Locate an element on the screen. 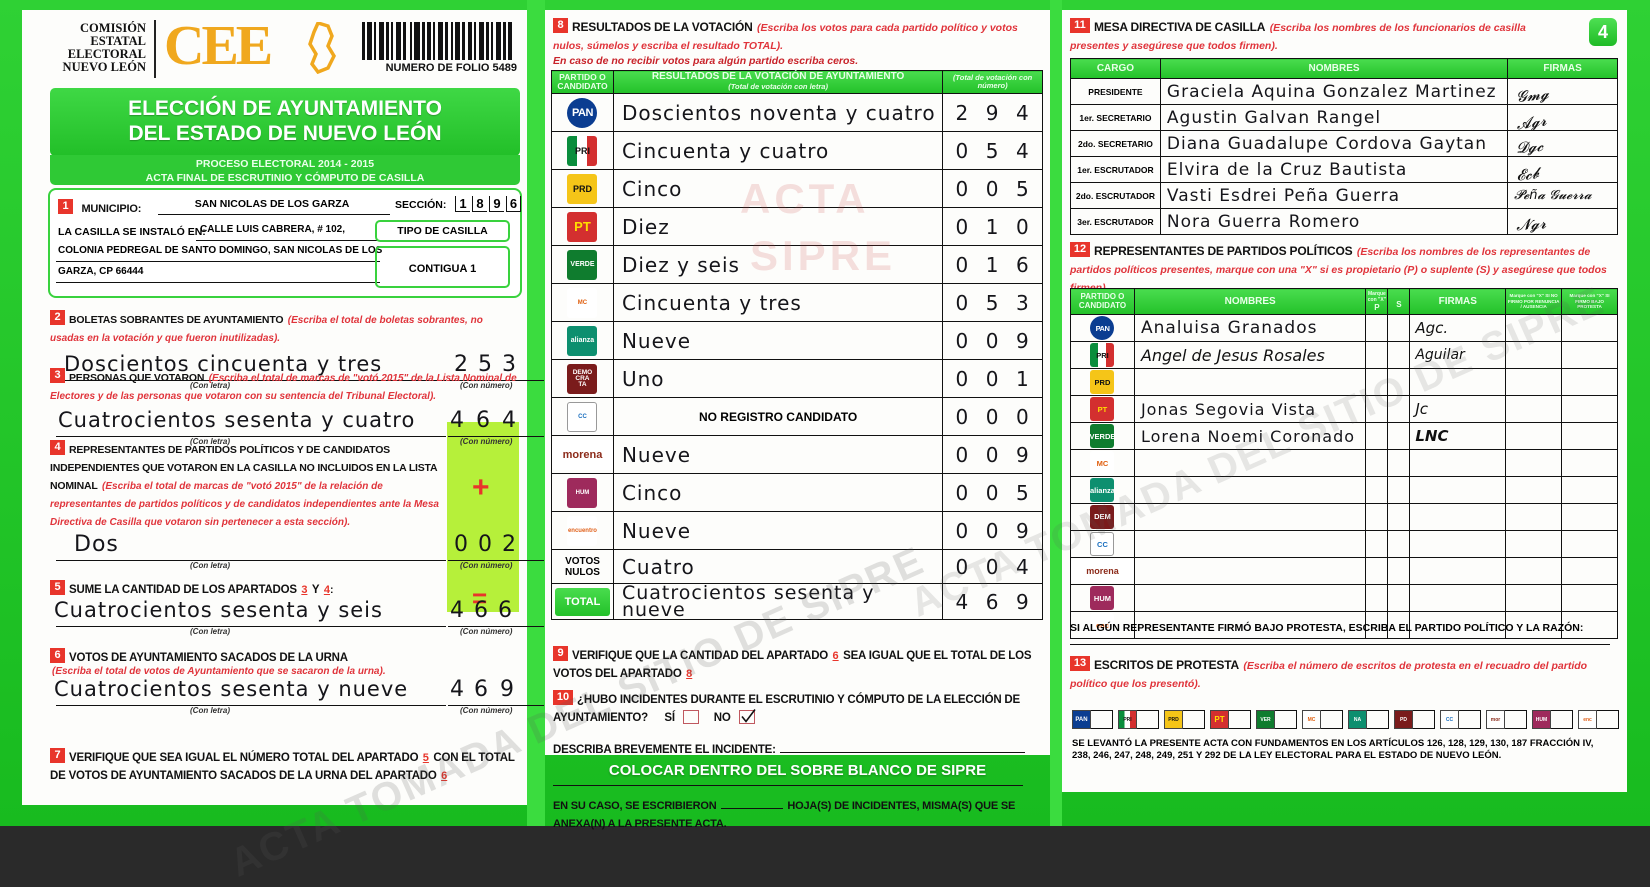 The height and width of the screenshot is (887, 1650). protest-box-democrata: PD is located at coordinates (1414, 719).